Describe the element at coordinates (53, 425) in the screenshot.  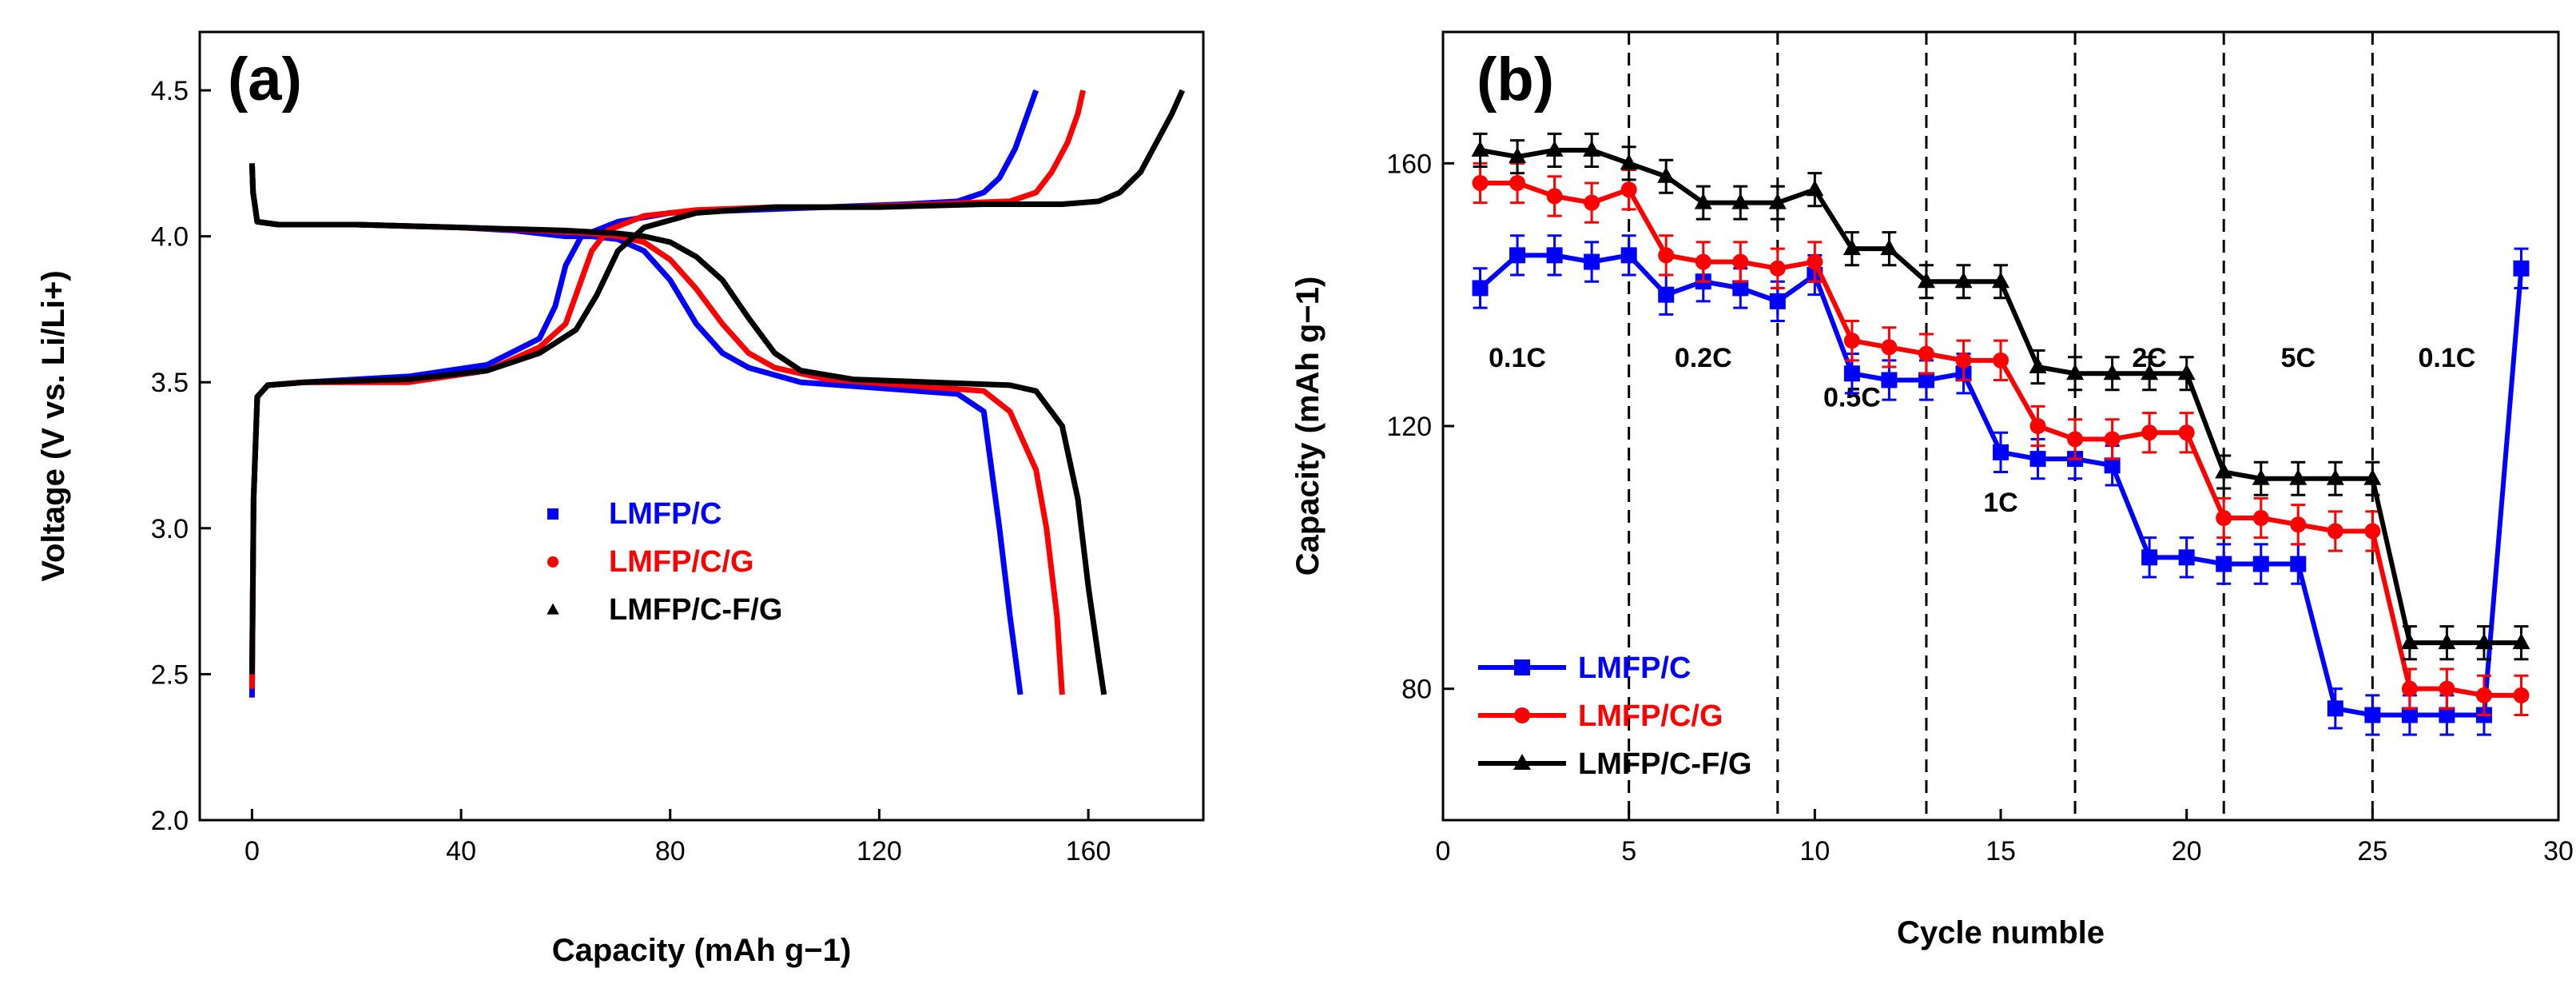
I see `panel-a-y-axis-title: Voltage (V vs. Li/Li+)` at that location.